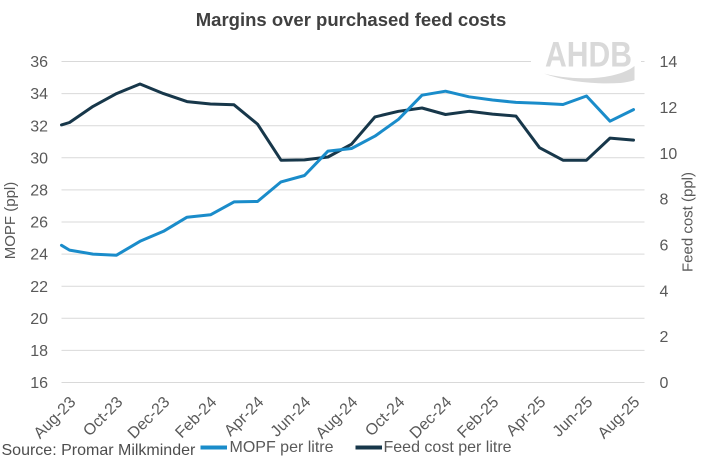  What do you see at coordinates (39, 191) in the screenshot?
I see `svg-text: 28` at bounding box center [39, 191].